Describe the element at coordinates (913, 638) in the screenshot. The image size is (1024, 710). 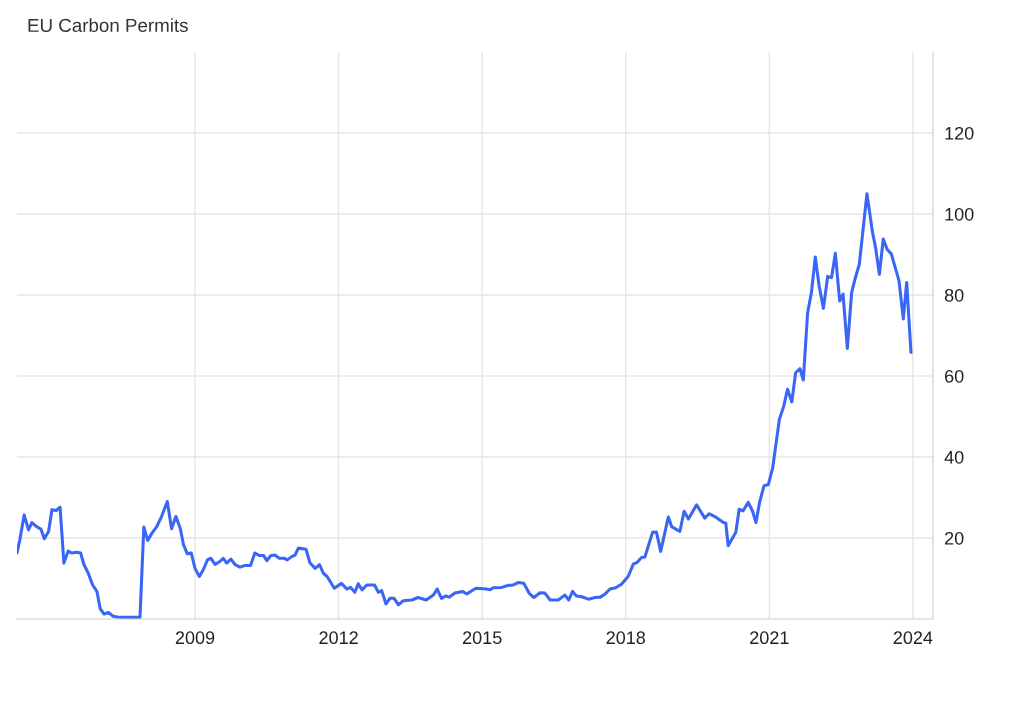
I see `x-tick-label: 2024` at that location.